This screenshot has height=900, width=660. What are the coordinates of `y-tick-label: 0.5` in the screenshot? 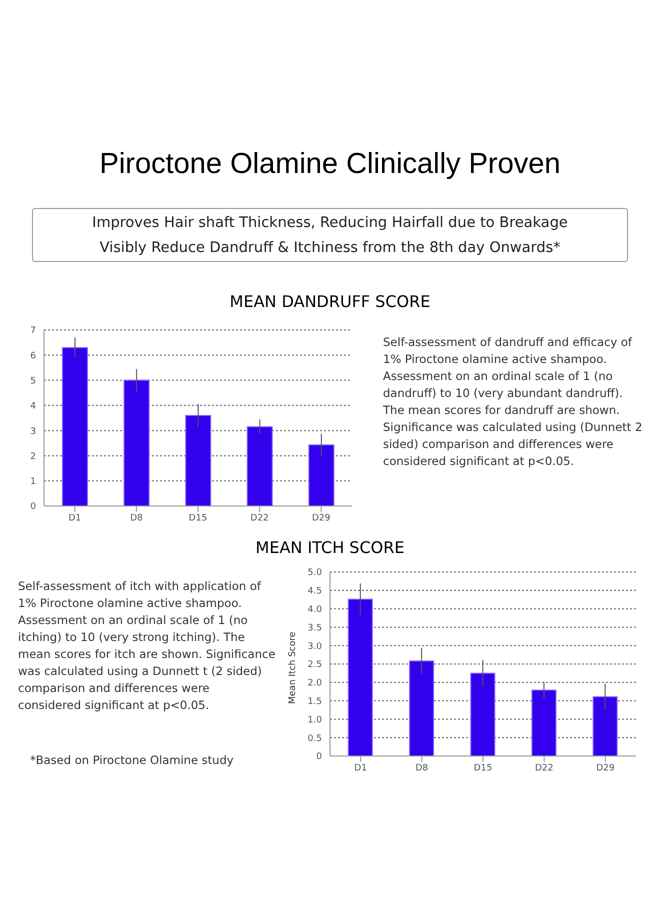 It's located at (315, 739).